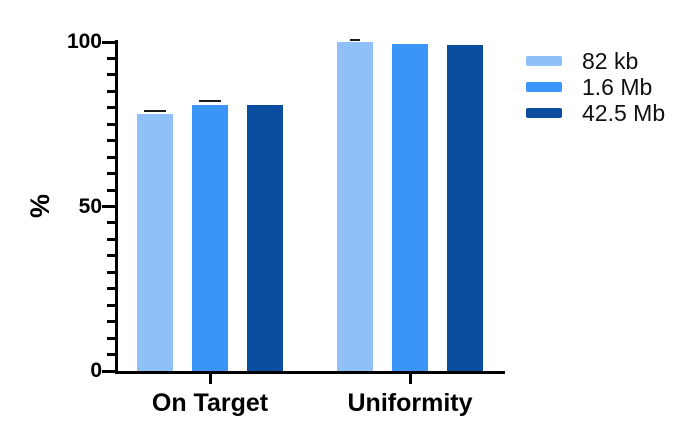  What do you see at coordinates (610, 60) in the screenshot?
I see `legend-label: 82 kb` at bounding box center [610, 60].